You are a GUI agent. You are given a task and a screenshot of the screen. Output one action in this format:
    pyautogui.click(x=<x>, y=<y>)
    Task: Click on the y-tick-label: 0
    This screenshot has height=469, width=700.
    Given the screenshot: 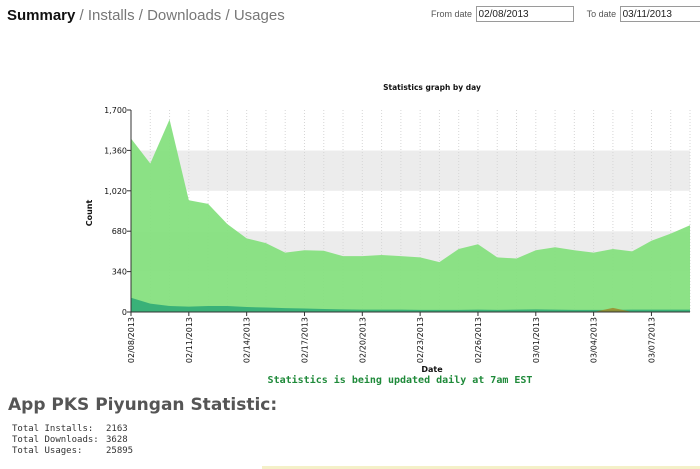 What is the action you would take?
    pyautogui.click(x=124, y=312)
    